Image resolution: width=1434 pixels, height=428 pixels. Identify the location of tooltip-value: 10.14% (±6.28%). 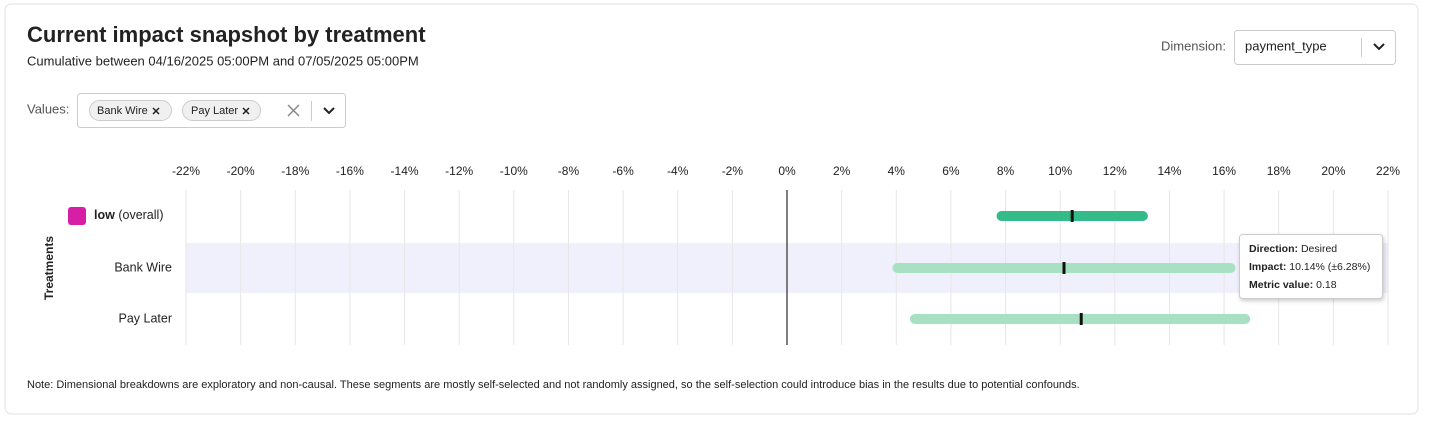
(1329, 267).